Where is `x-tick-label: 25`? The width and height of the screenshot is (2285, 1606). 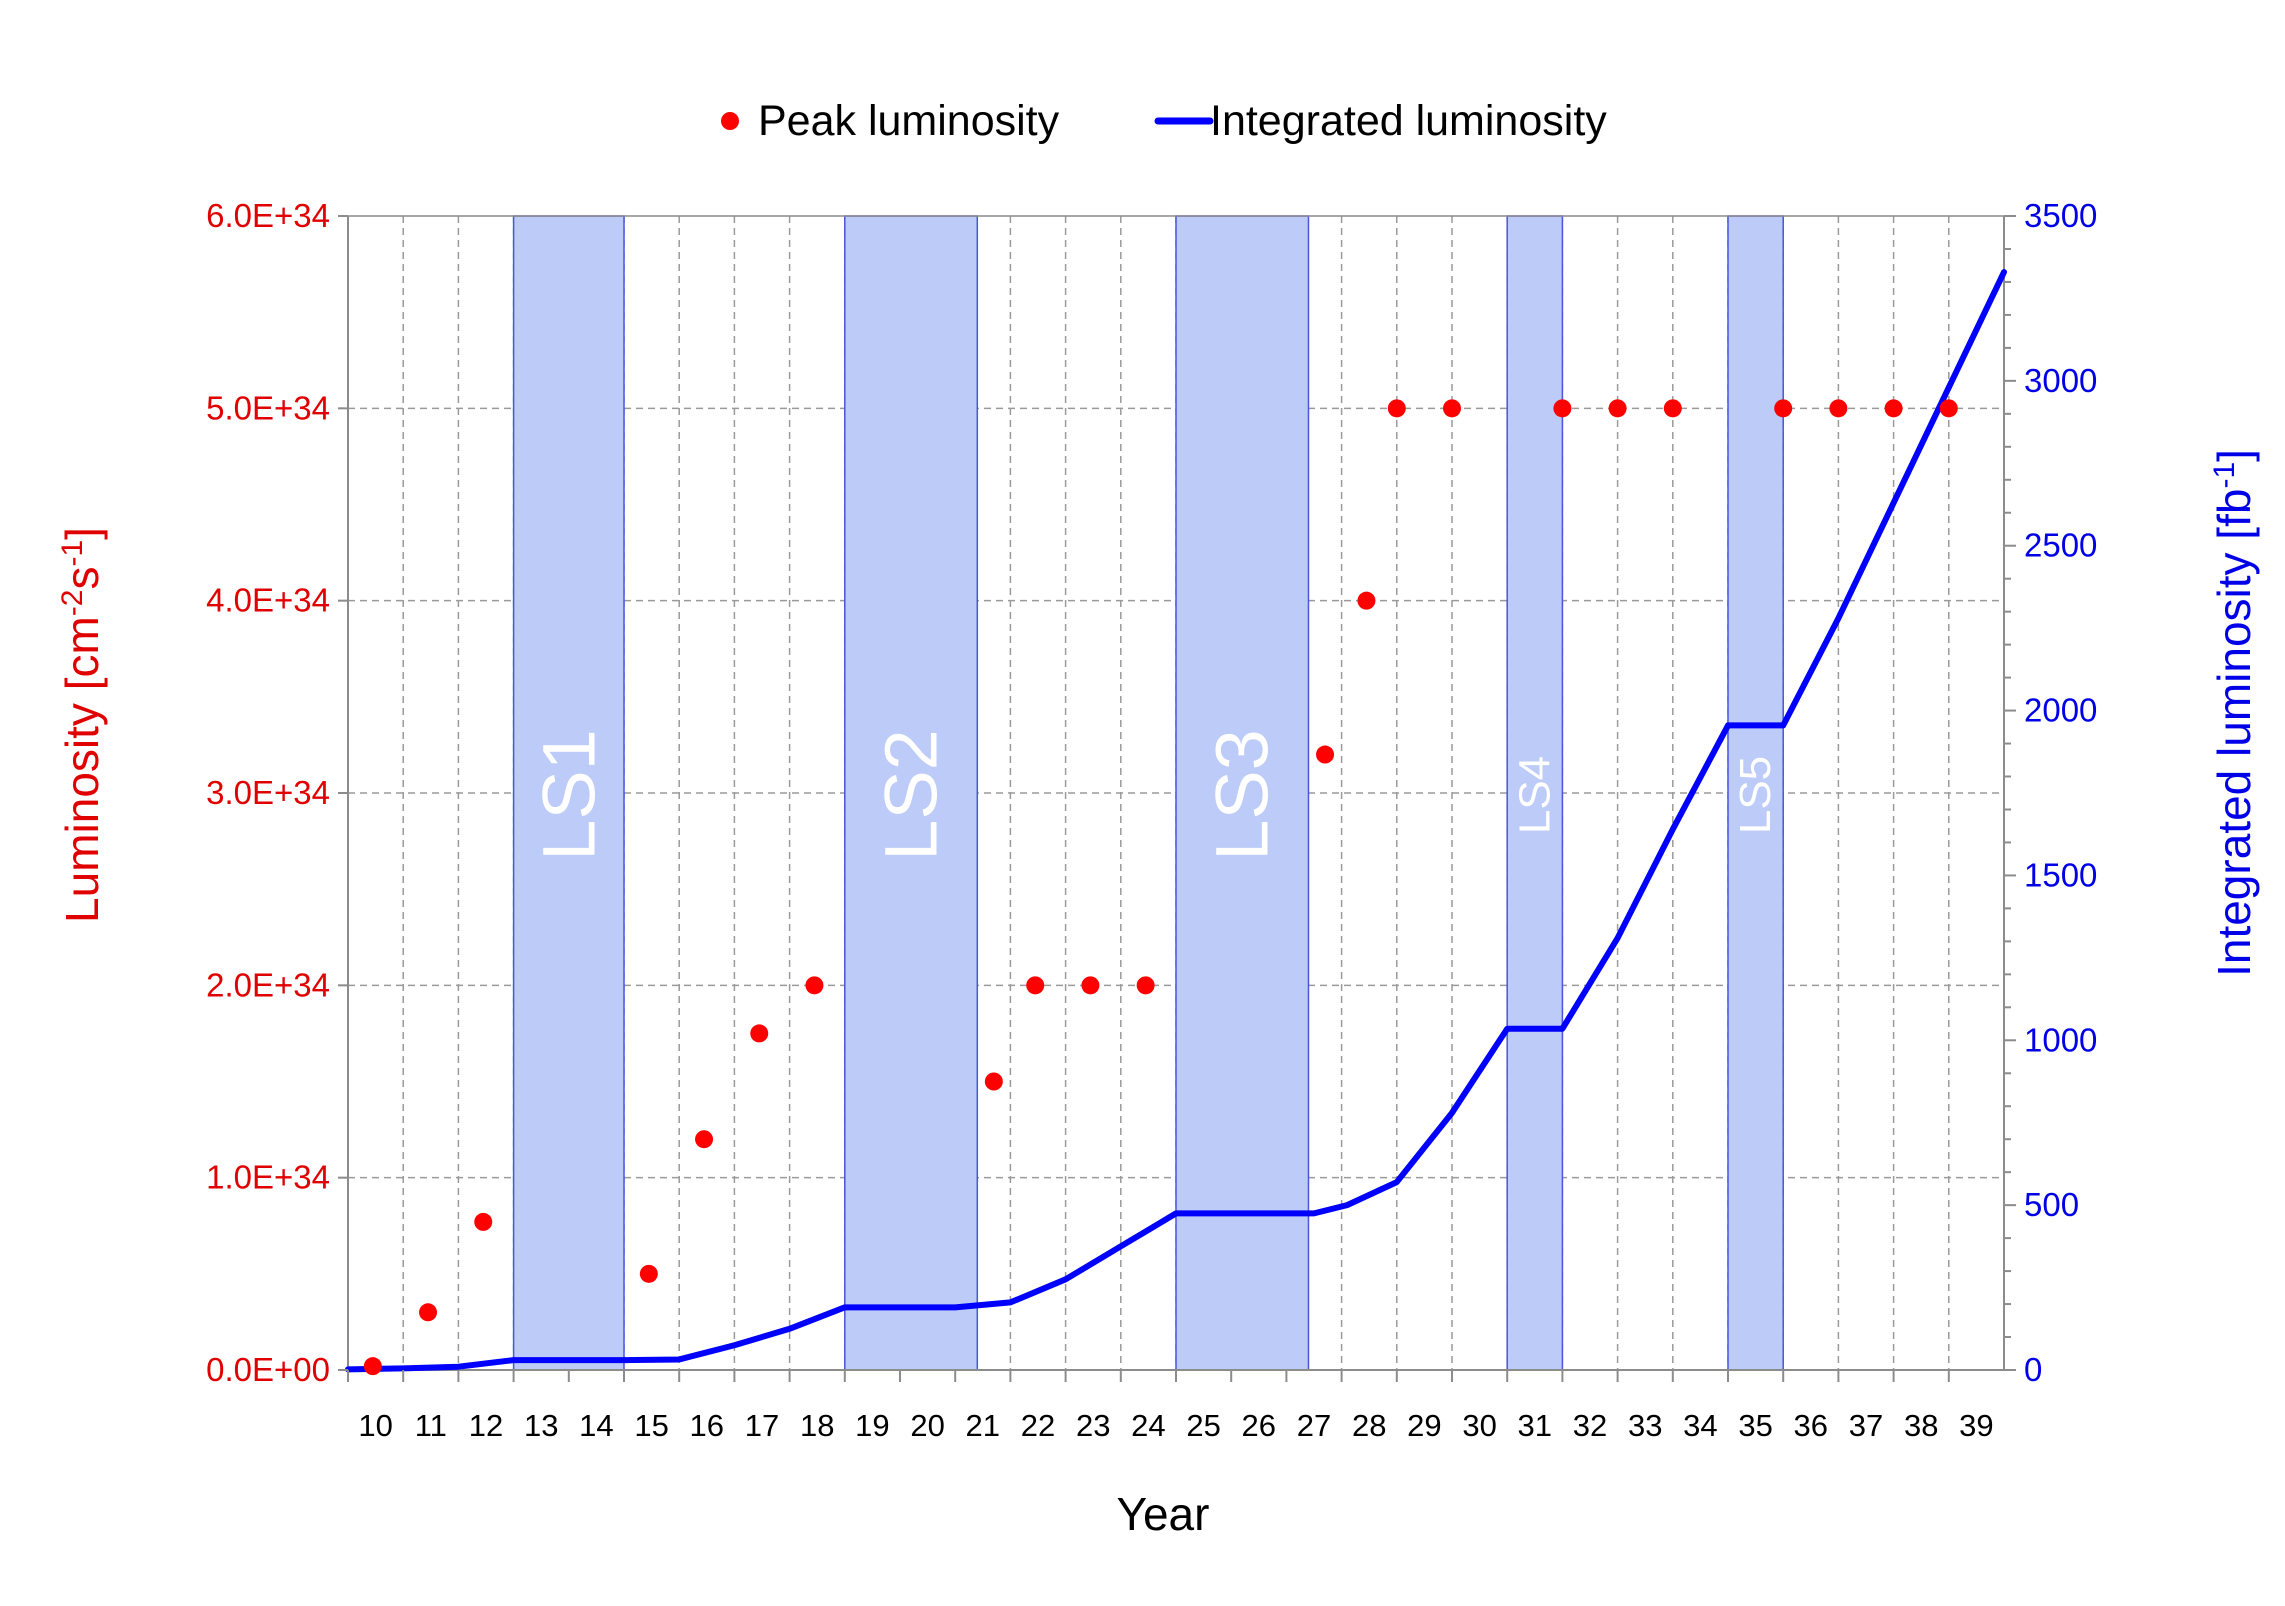 x-tick-label: 25 is located at coordinates (1203, 1425).